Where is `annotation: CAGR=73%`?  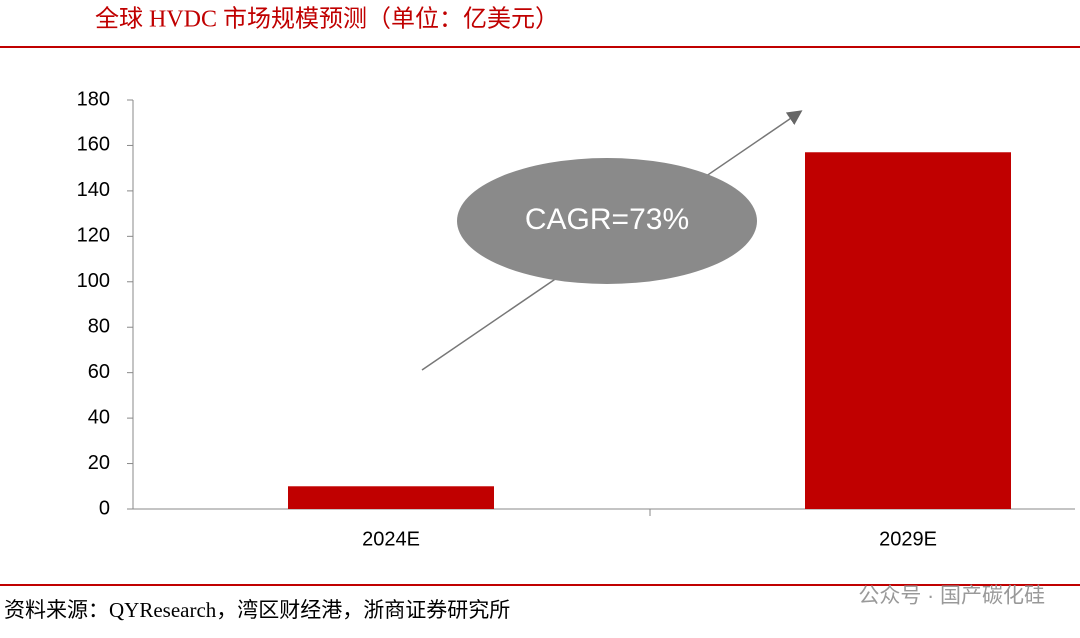 annotation: CAGR=73% is located at coordinates (607, 219).